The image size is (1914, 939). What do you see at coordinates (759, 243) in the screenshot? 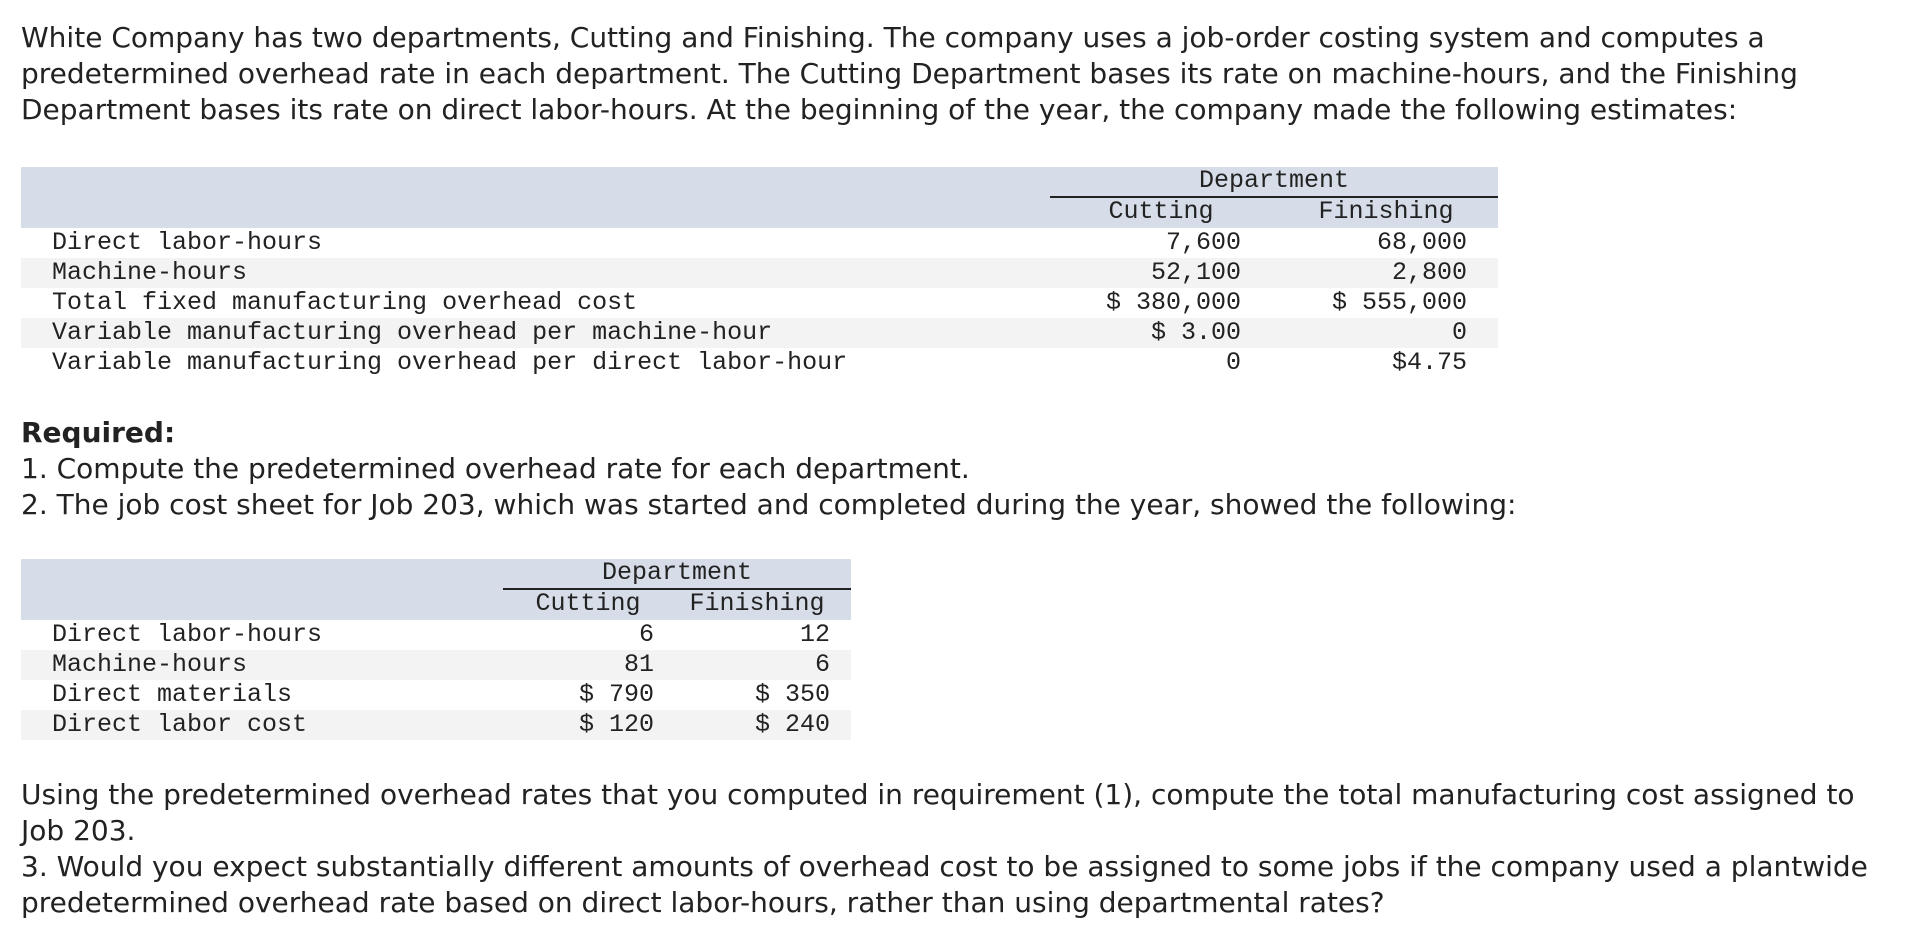
I see `table-row: Direct labor-hours 7,600 68,000` at bounding box center [759, 243].